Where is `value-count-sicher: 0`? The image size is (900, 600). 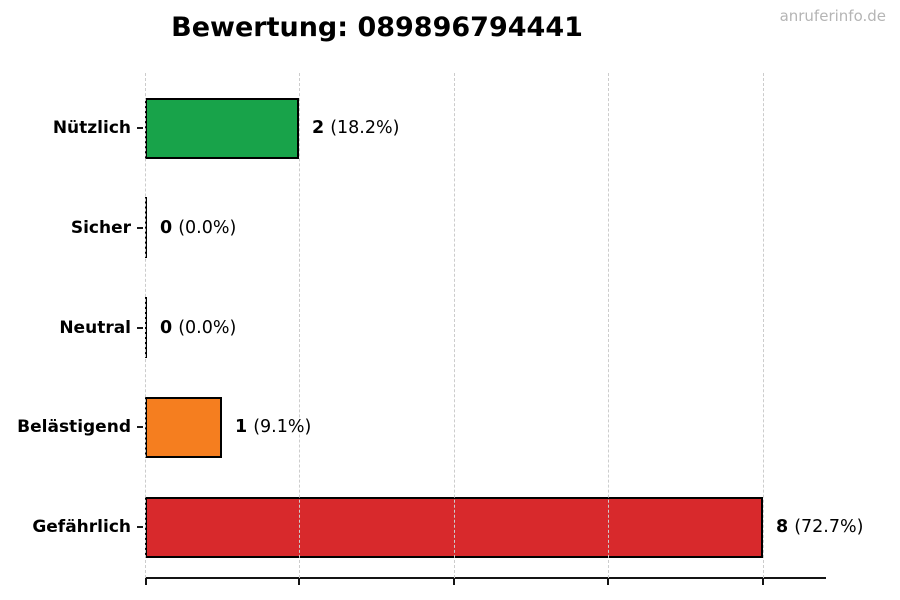 value-count-sicher: 0 is located at coordinates (166, 228).